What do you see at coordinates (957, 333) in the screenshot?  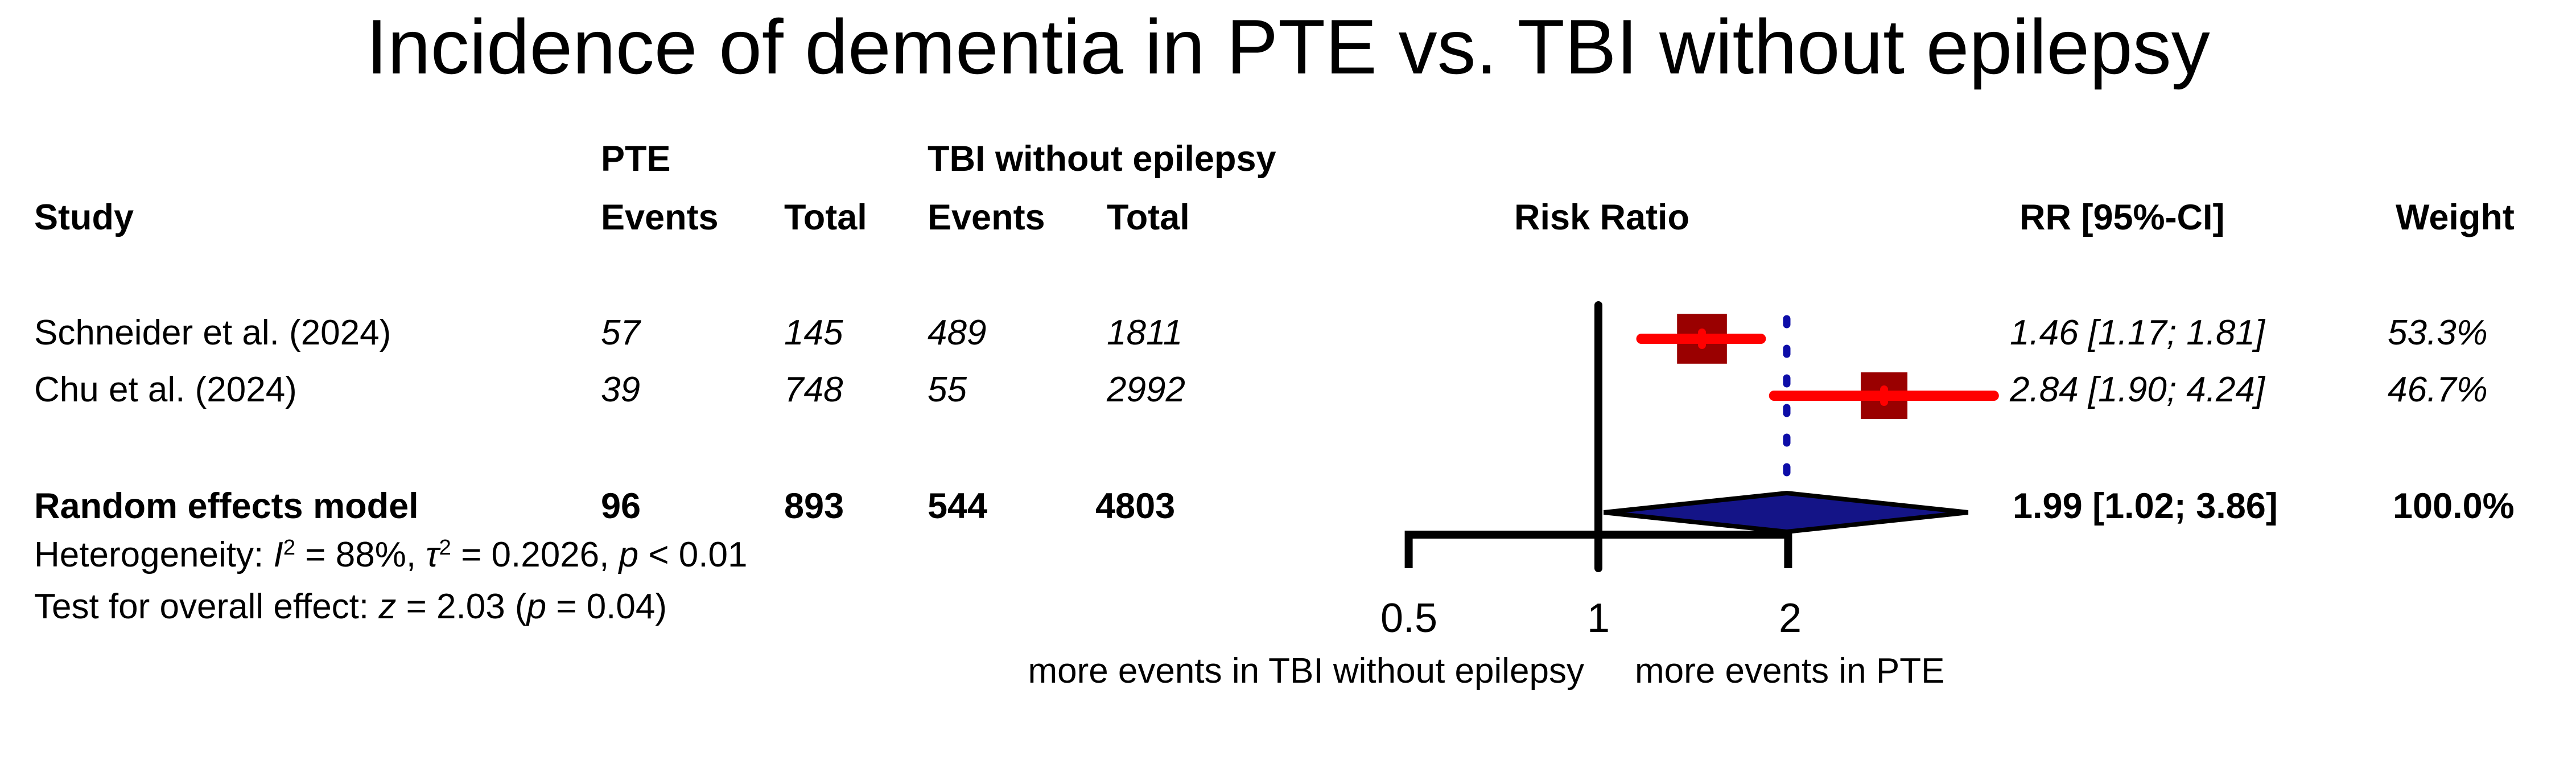 I see `tbi-events-value: 489` at bounding box center [957, 333].